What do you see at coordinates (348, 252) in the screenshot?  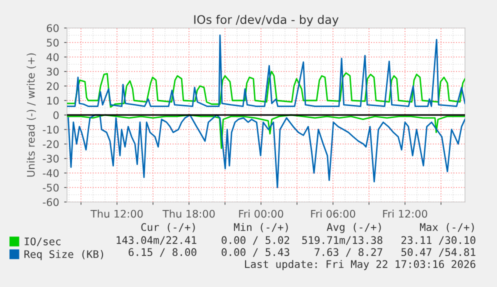 I see `text: 7.63 / 8.27` at bounding box center [348, 252].